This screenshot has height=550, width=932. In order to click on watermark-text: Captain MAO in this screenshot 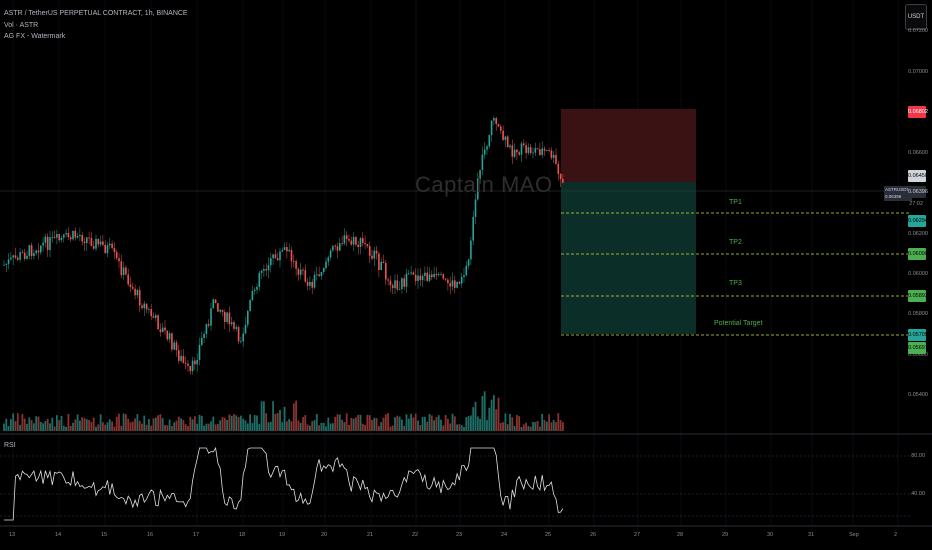, I will do `click(484, 184)`.